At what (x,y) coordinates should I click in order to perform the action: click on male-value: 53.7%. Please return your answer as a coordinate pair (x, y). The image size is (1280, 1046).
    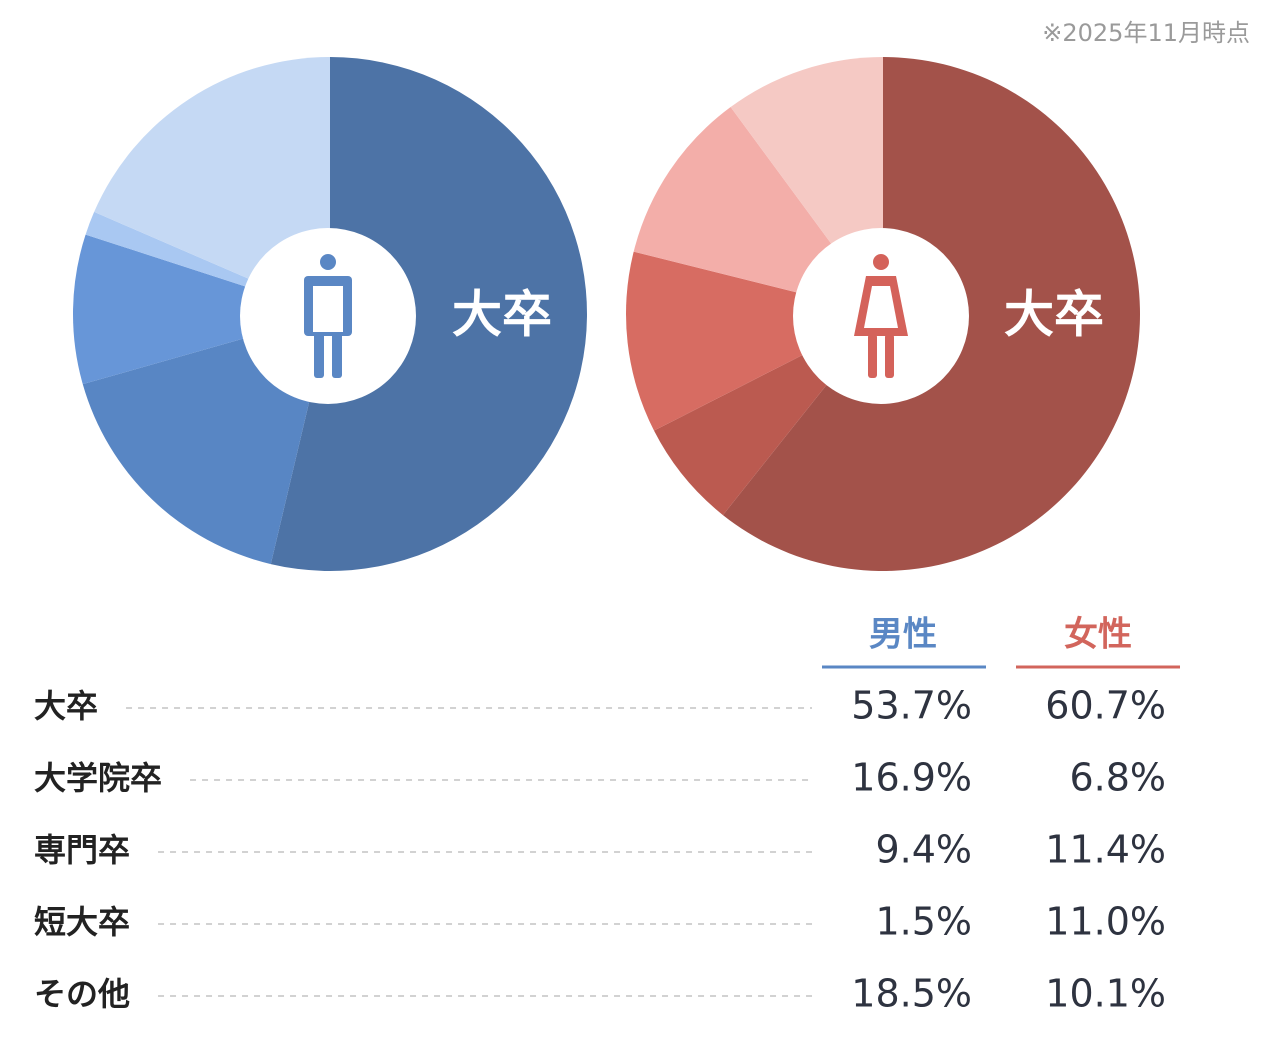
    Looking at the image, I should click on (911, 706).